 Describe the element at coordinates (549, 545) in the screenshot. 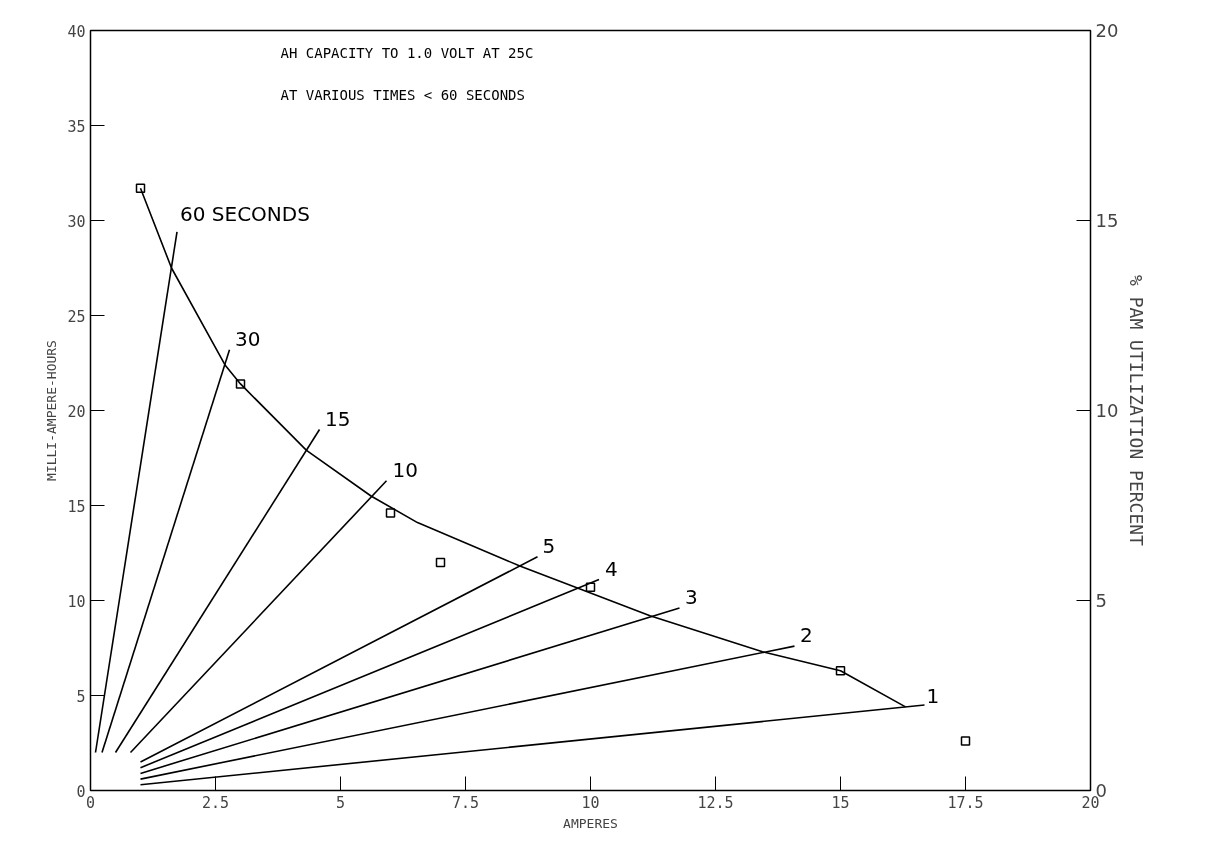

I see `annotation: 5` at that location.